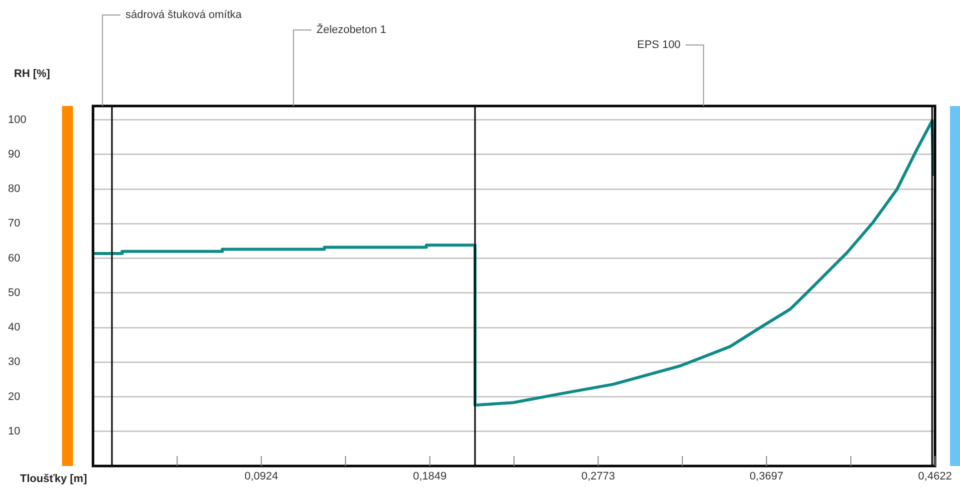 This screenshot has width=960, height=489. What do you see at coordinates (14, 292) in the screenshot?
I see `y-tick-label: 50` at bounding box center [14, 292].